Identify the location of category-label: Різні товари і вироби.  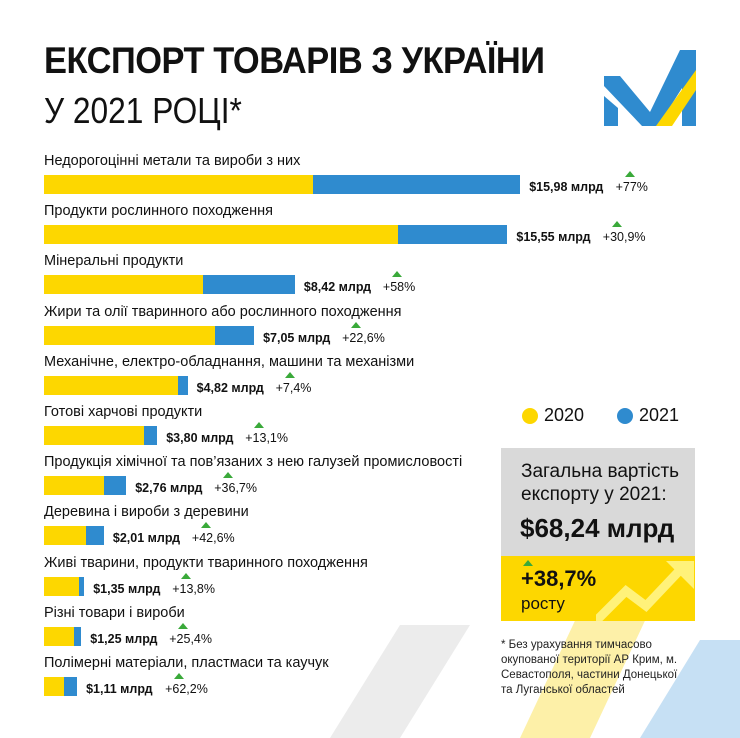
(114, 612).